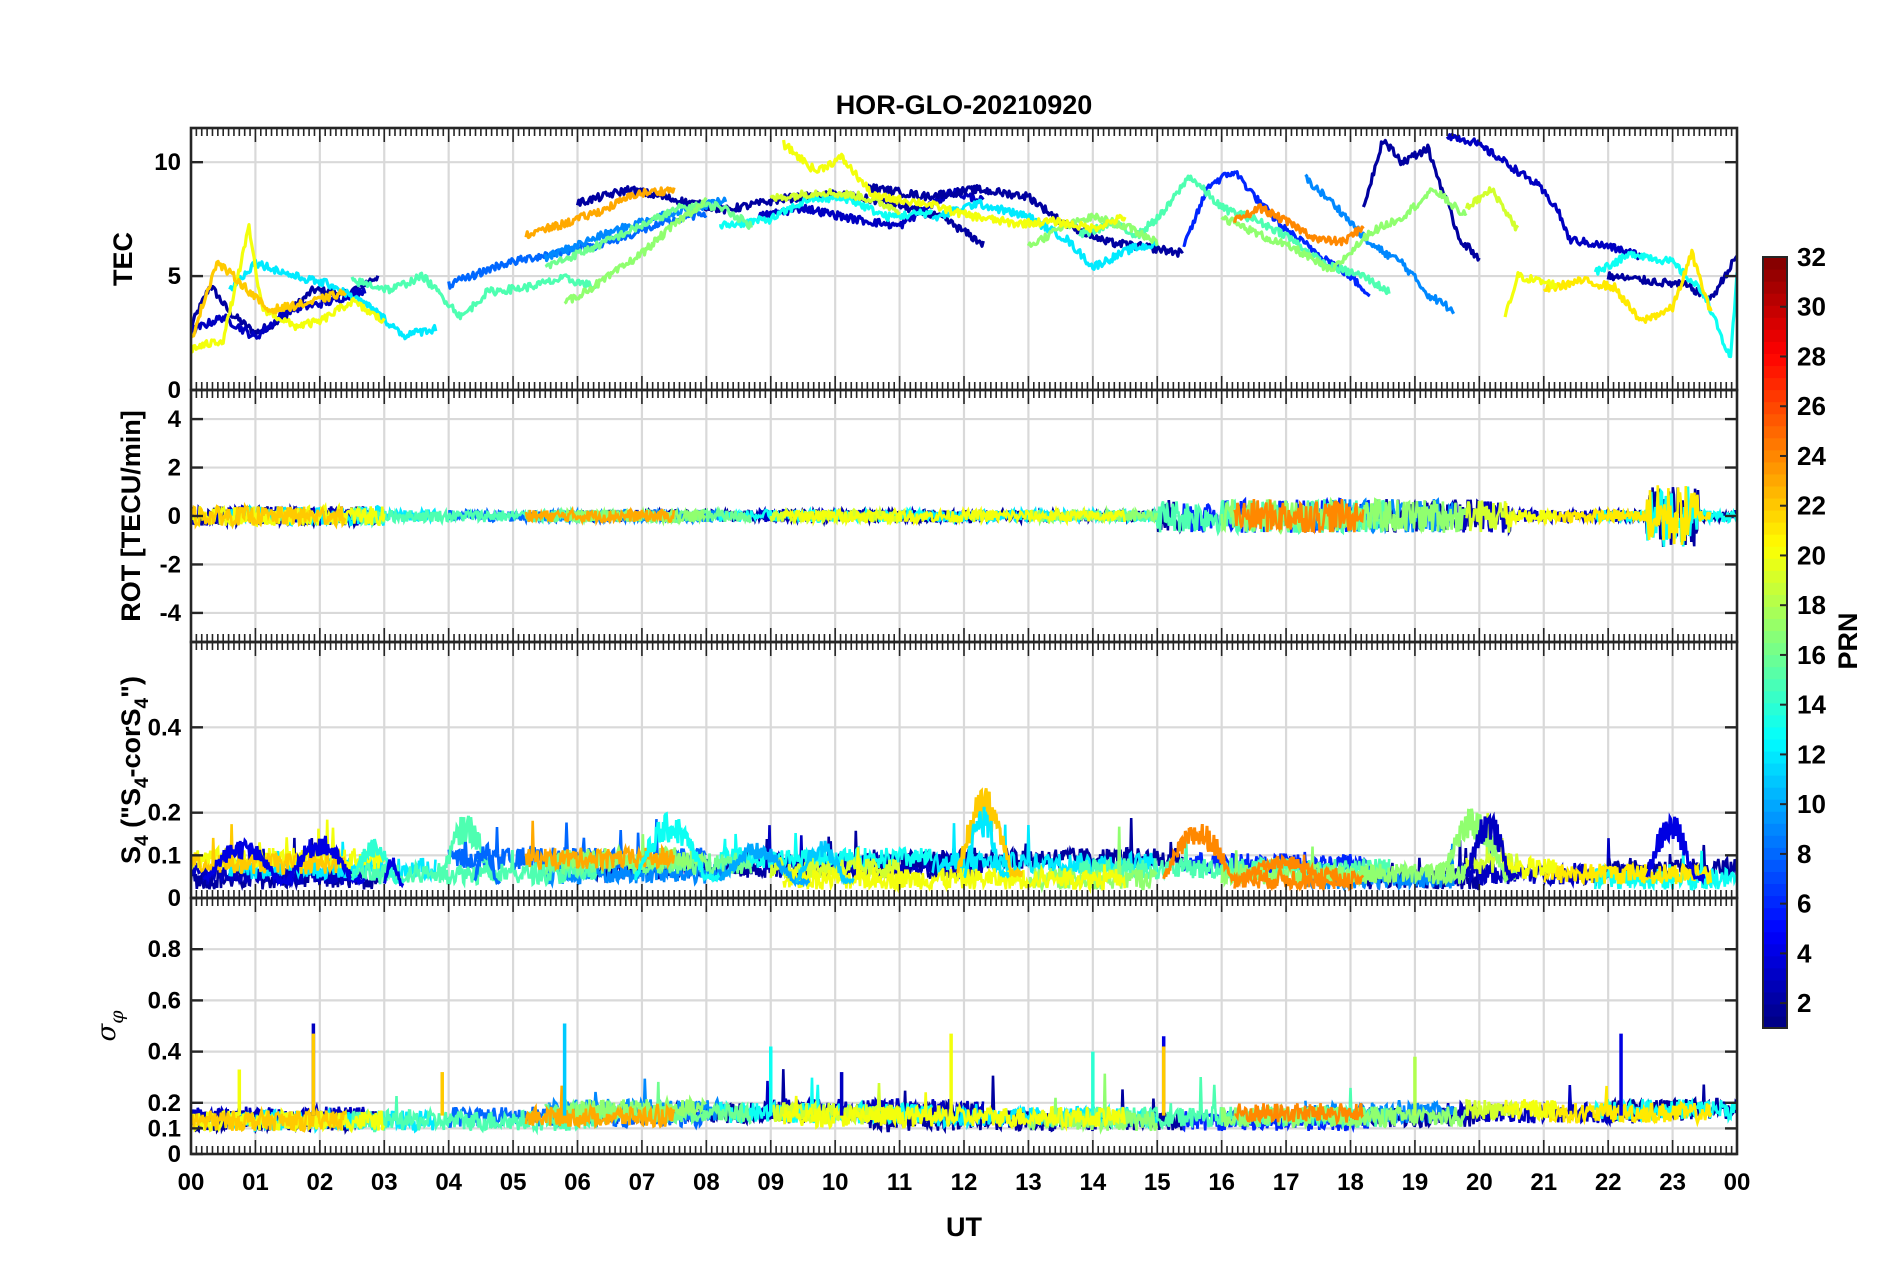 The width and height of the screenshot is (1902, 1277). I want to click on y-tick-label-s4: 0.2, so click(164, 813).